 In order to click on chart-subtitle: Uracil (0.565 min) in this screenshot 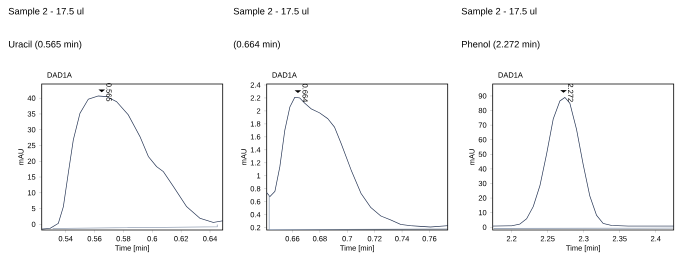, I will do `click(45, 45)`.